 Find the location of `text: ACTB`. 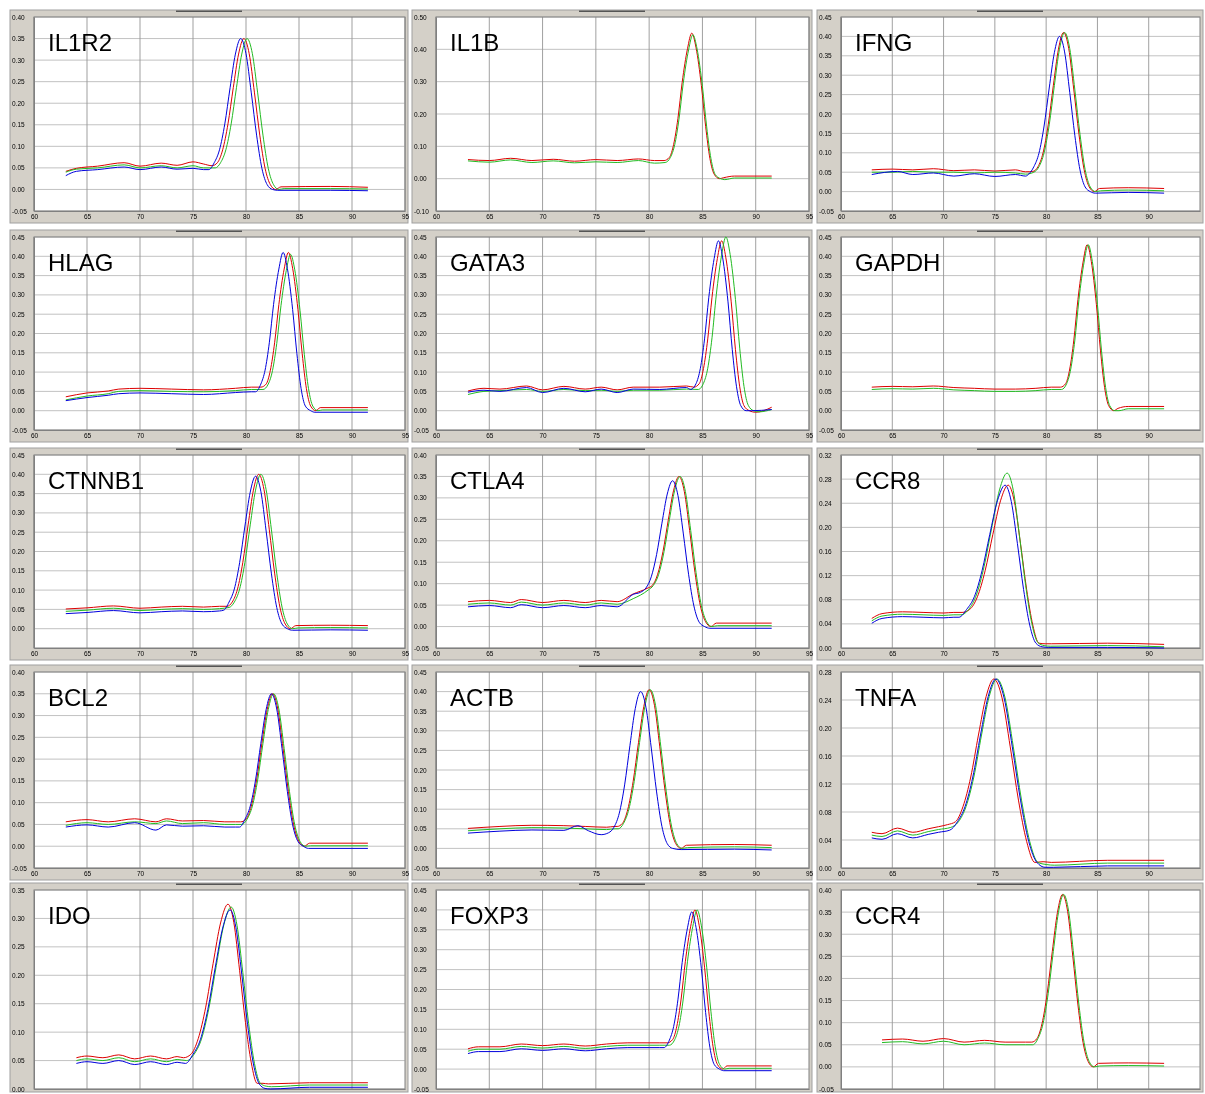

text: ACTB is located at coordinates (482, 697).